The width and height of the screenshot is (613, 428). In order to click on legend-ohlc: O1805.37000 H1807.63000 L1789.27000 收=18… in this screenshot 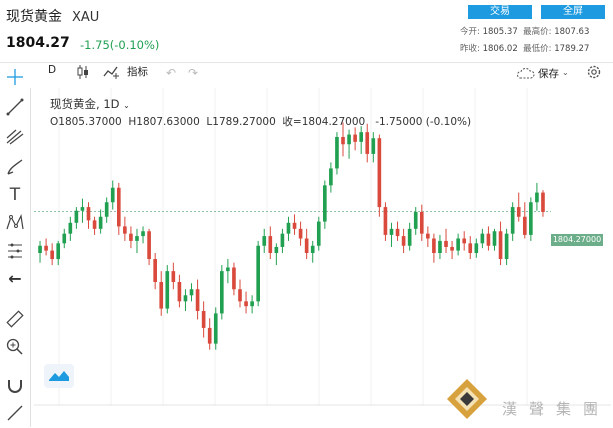, I will do `click(261, 122)`.